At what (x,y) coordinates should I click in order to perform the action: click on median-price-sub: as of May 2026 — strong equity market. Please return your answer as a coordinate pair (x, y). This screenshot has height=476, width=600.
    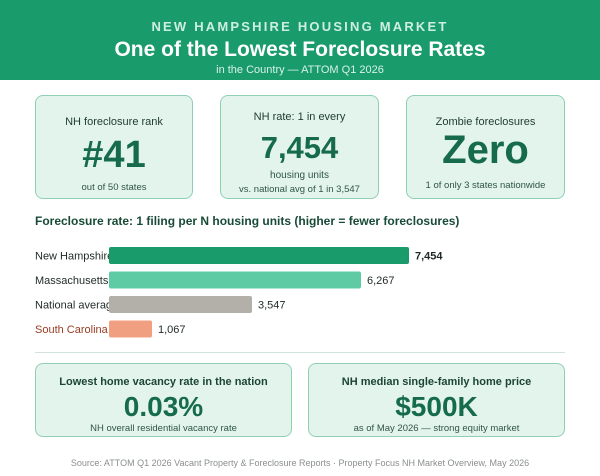
    Looking at the image, I should click on (436, 428).